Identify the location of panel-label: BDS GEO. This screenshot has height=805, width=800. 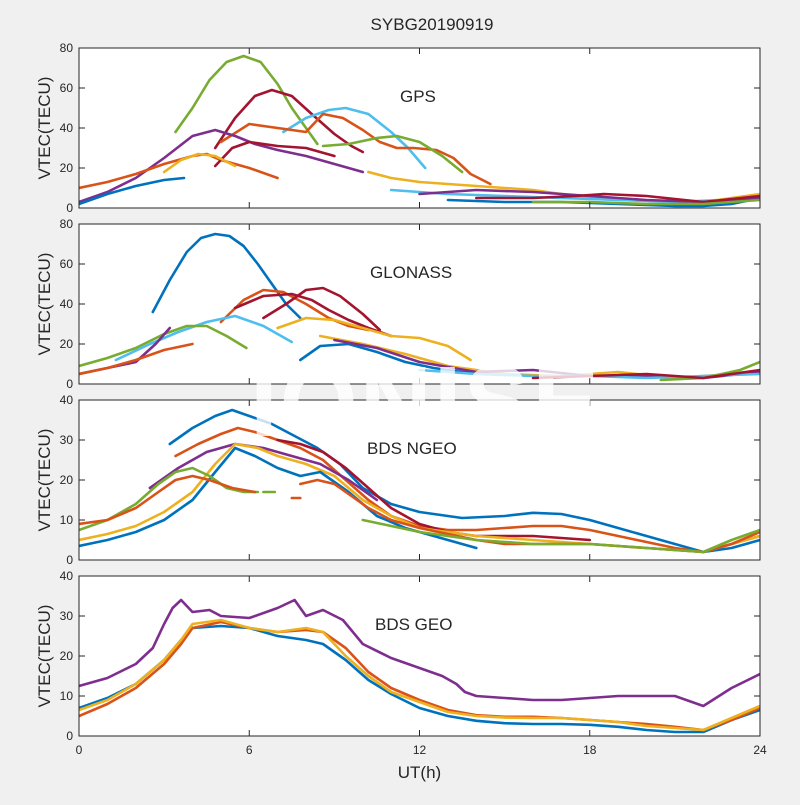
(413, 624).